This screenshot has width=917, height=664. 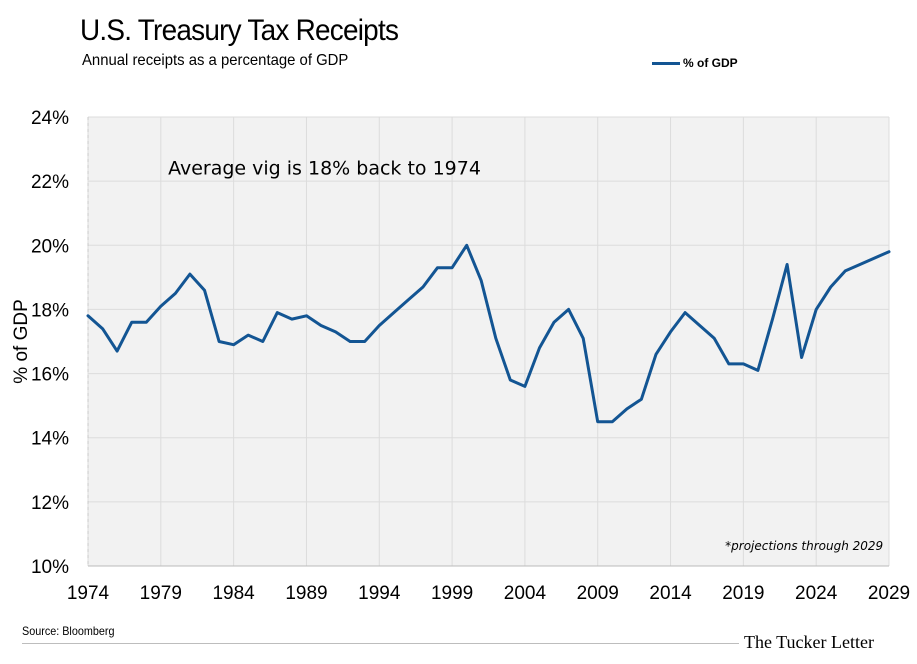 I want to click on chart-subtitle: Annual receipts as a percentage of GDP, so click(x=215, y=60).